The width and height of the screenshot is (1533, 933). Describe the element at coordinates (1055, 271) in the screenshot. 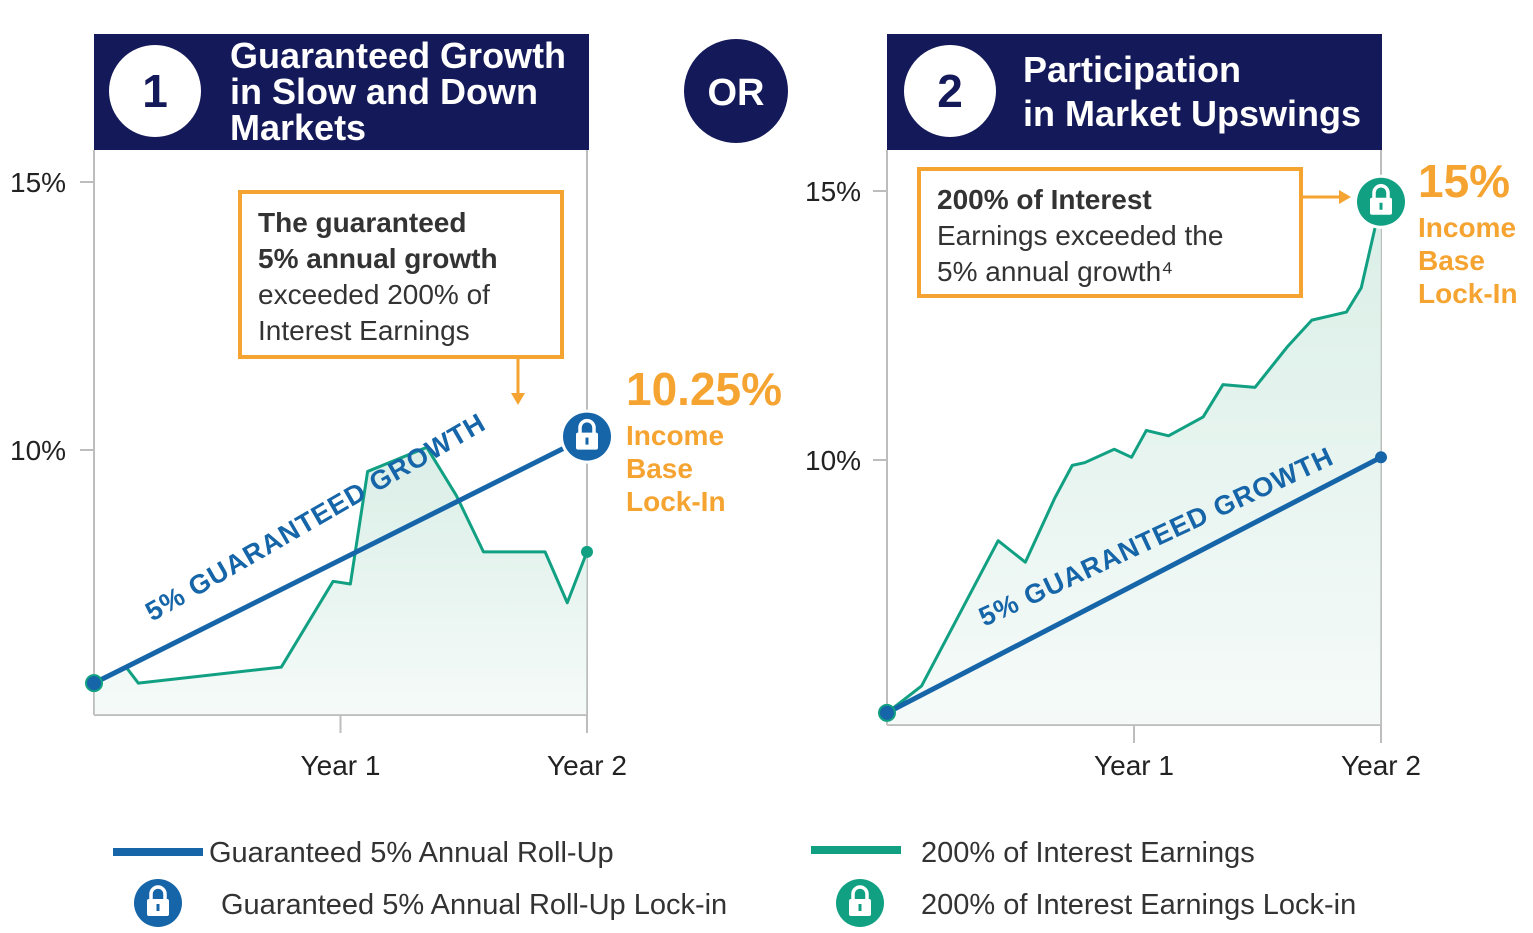

I see `callout-text-line: 5% annual growth⁴` at that location.